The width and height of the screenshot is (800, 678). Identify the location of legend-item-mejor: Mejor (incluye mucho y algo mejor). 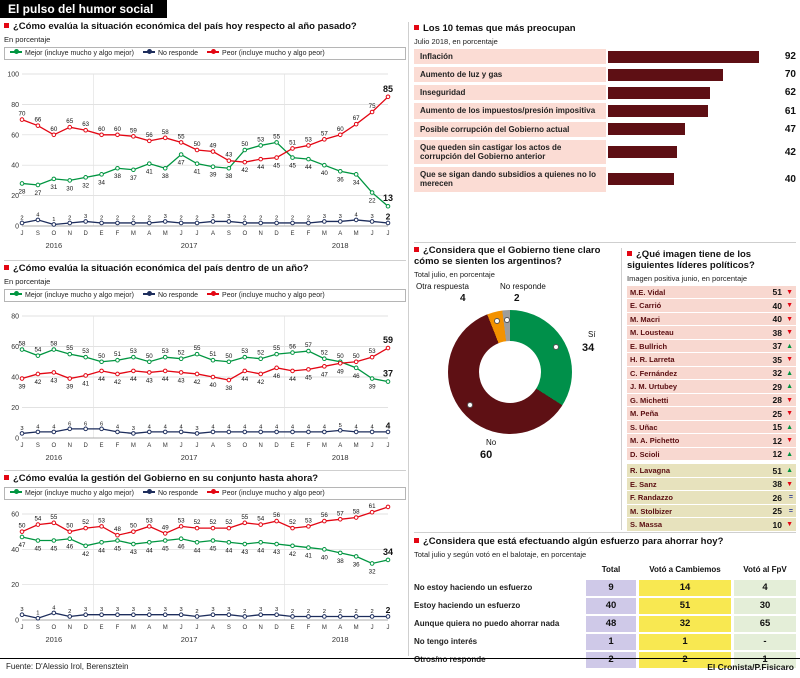
(72, 295).